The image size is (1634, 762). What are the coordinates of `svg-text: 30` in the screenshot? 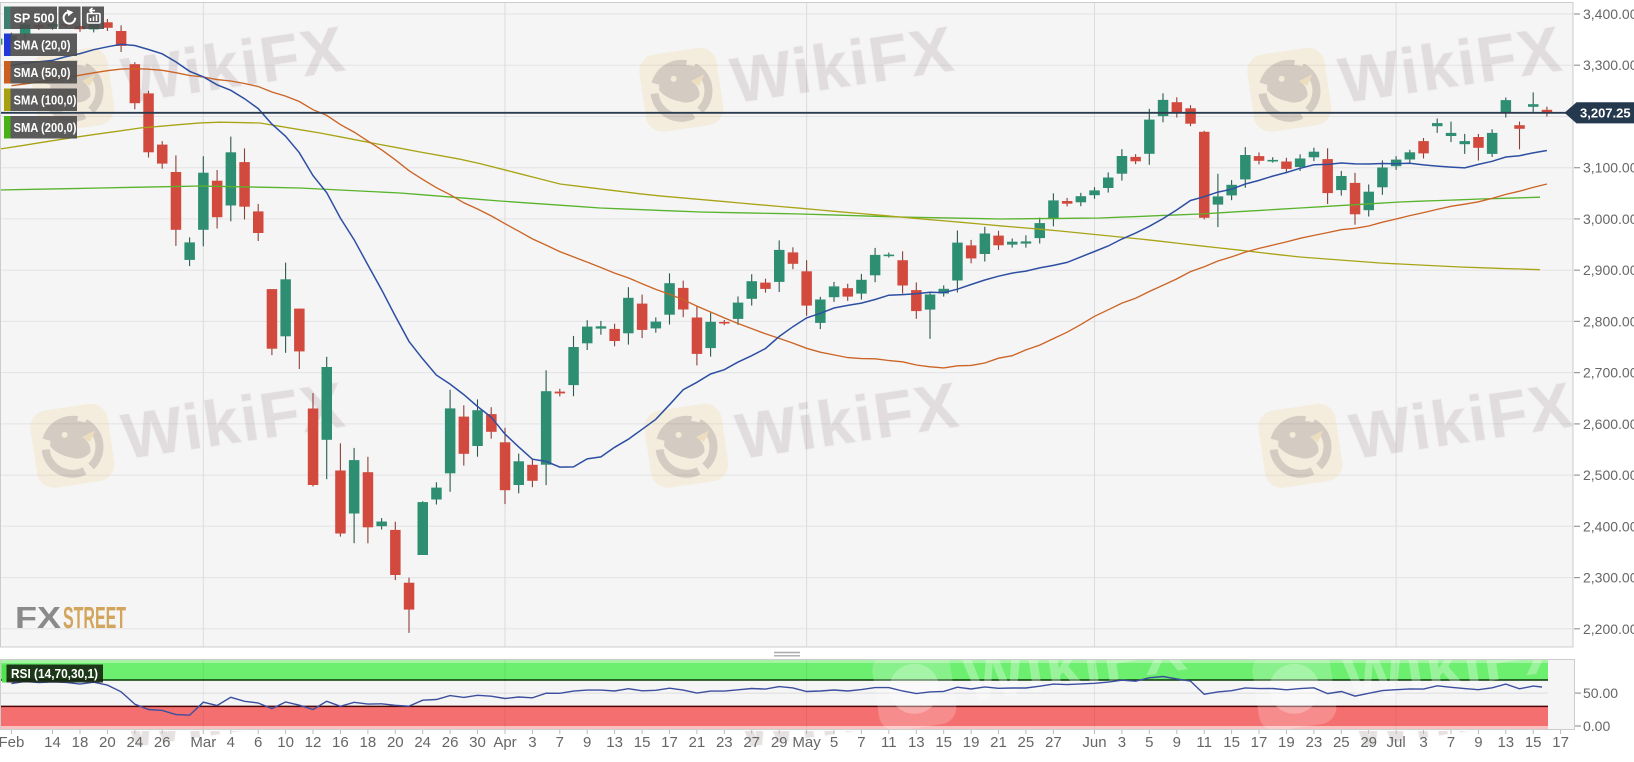 It's located at (477, 742).